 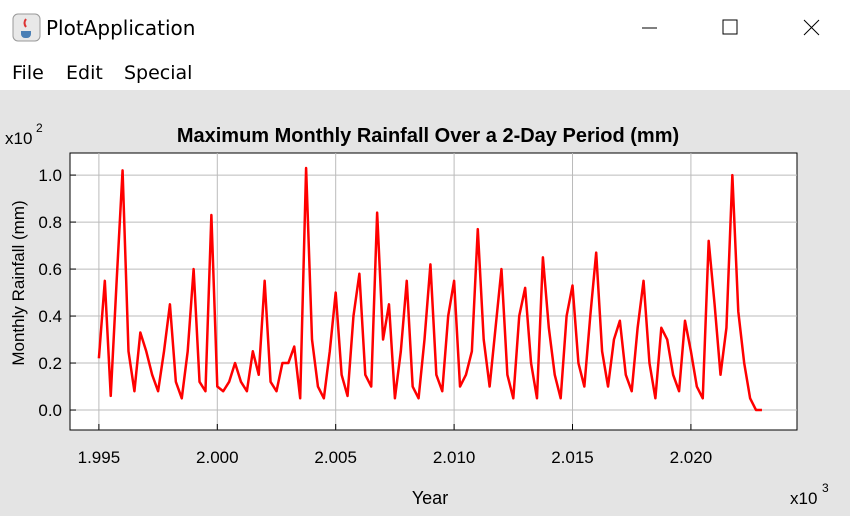 I want to click on maximize, so click(x=730, y=27).